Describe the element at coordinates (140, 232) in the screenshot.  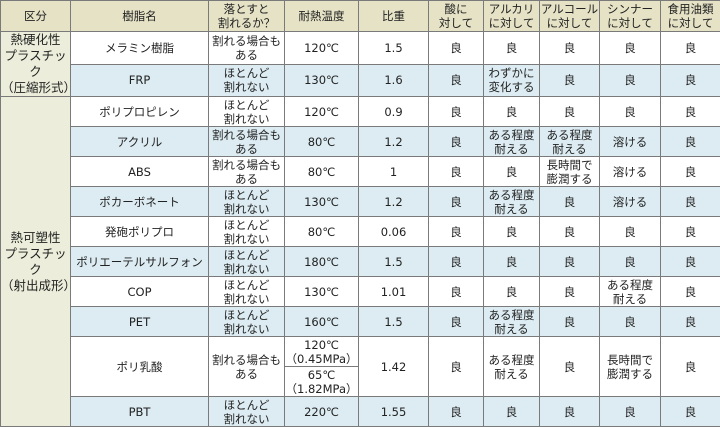
I see `resin-name-cell: 発砲ポリプロ` at that location.